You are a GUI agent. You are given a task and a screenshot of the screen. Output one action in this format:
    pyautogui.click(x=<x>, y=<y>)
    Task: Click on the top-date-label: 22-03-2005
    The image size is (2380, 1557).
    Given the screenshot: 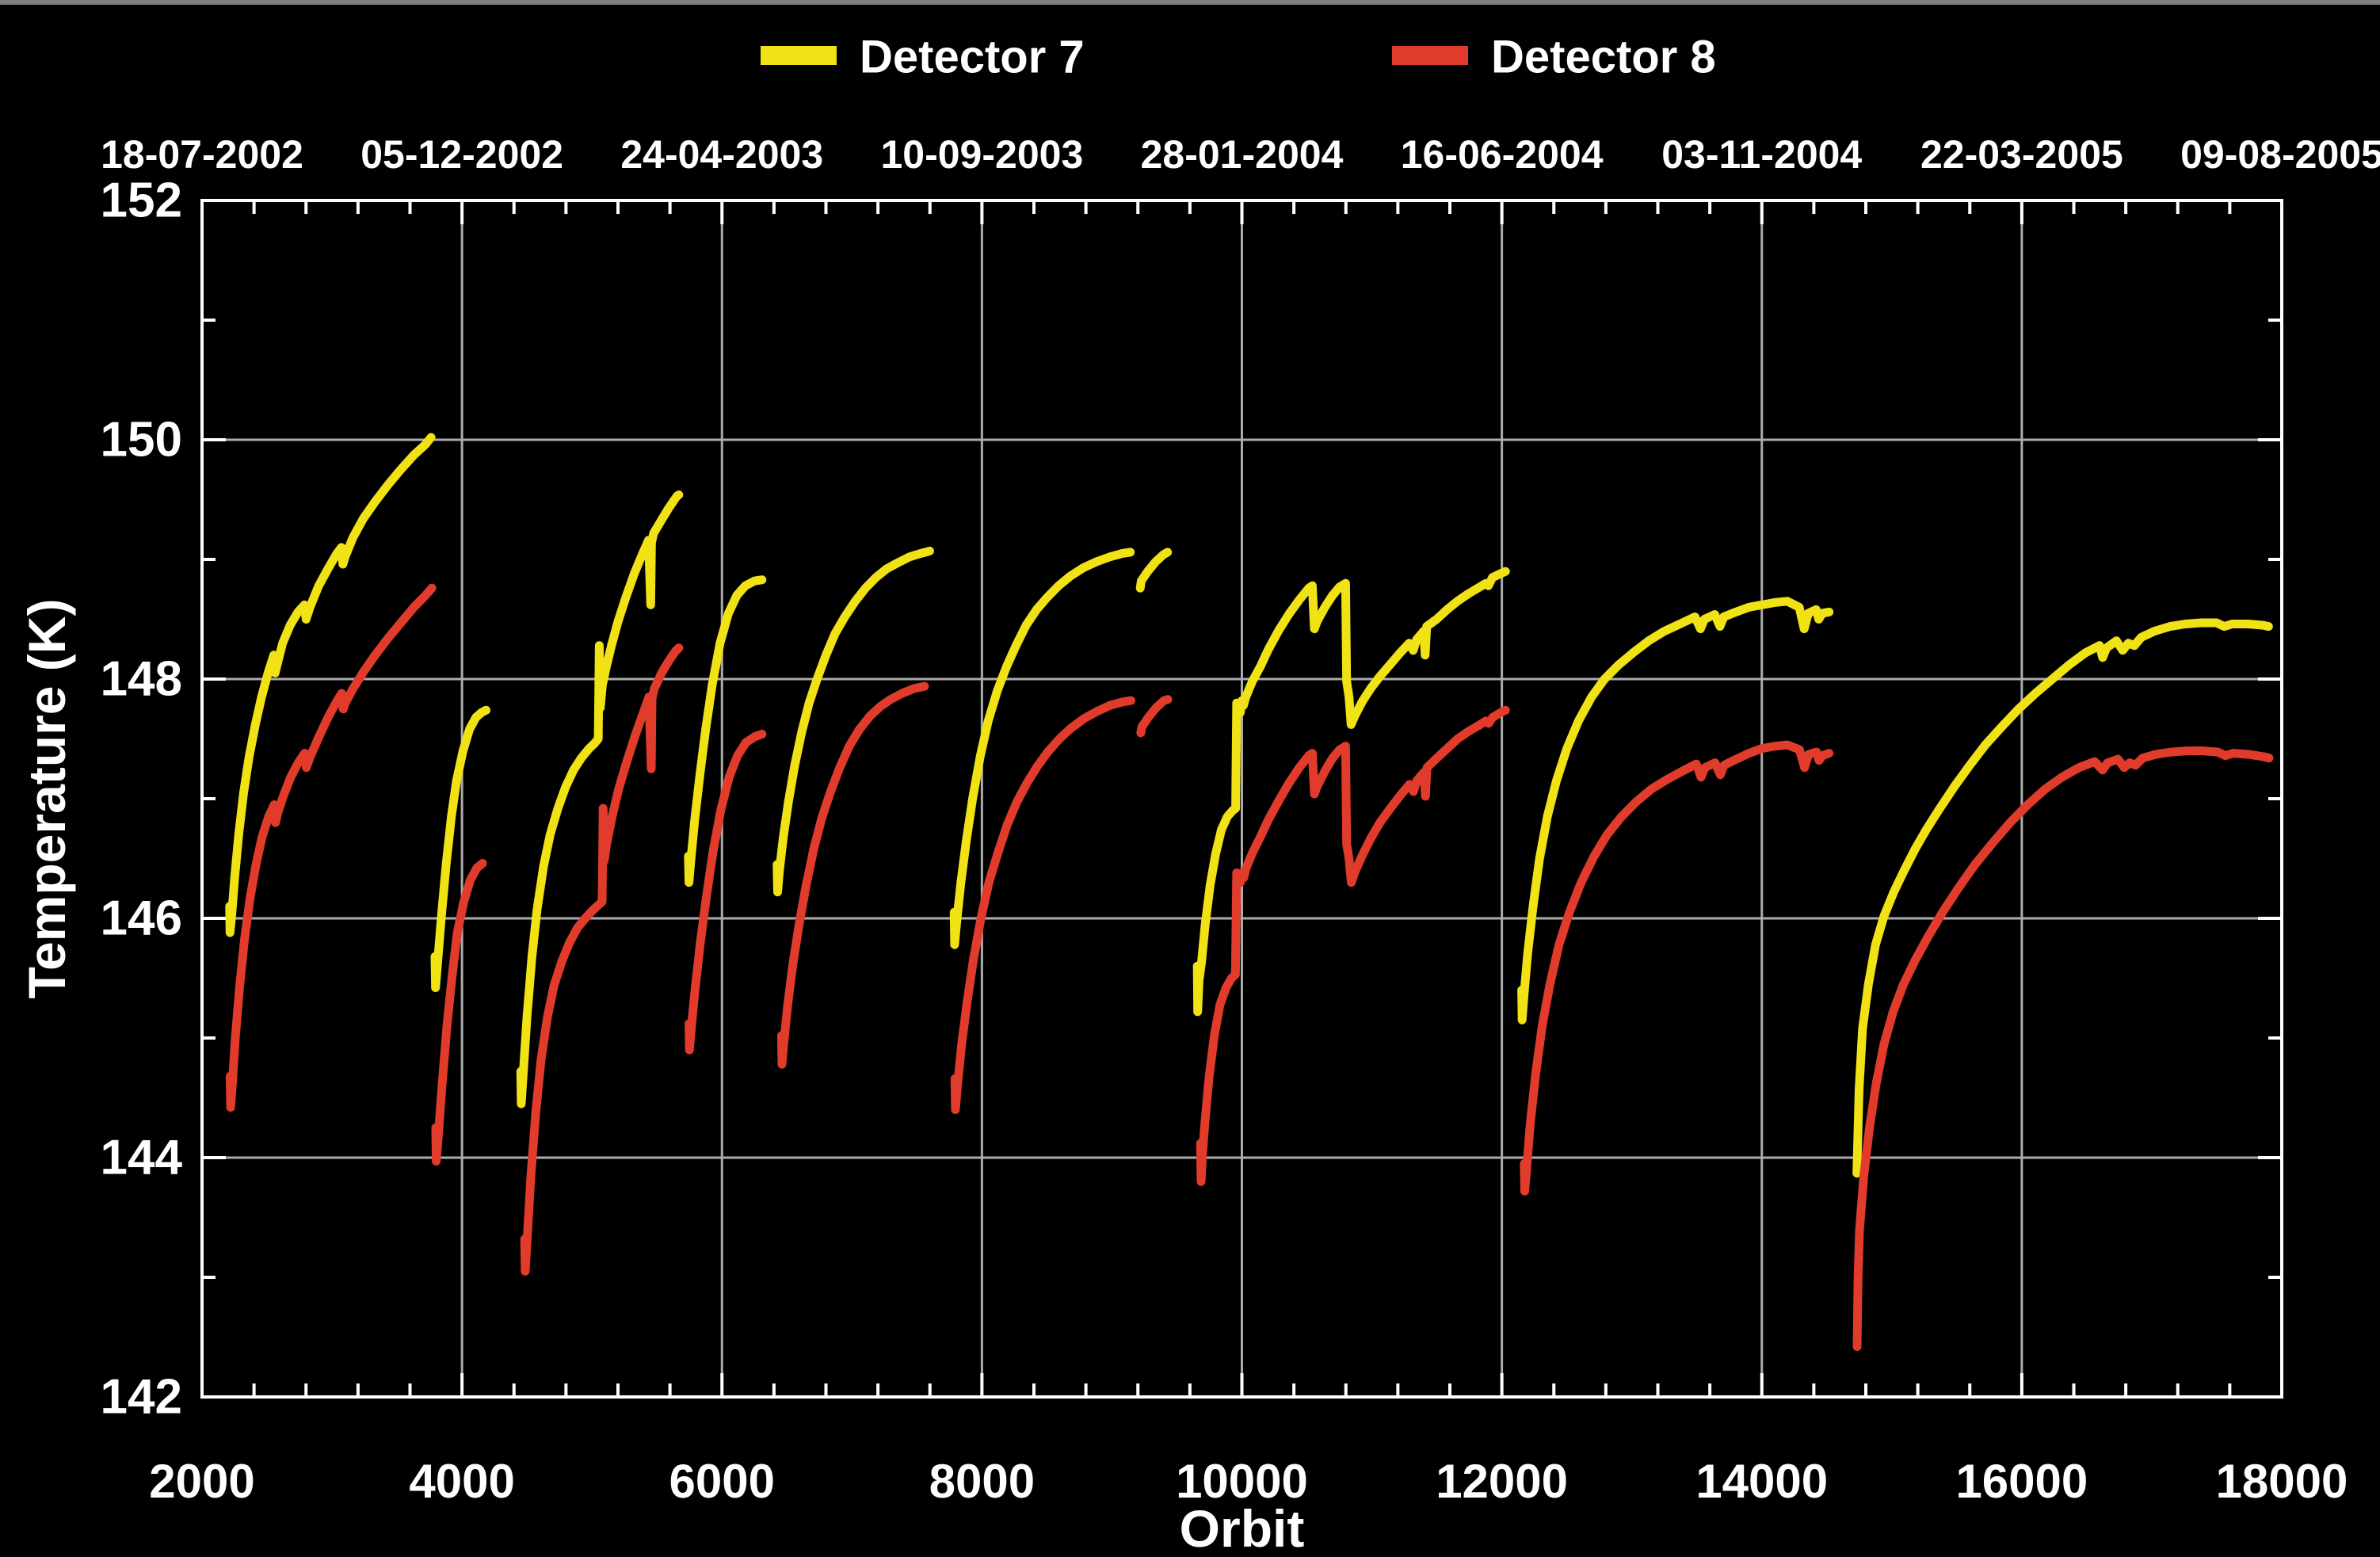 What is the action you would take?
    pyautogui.click(x=2021, y=154)
    